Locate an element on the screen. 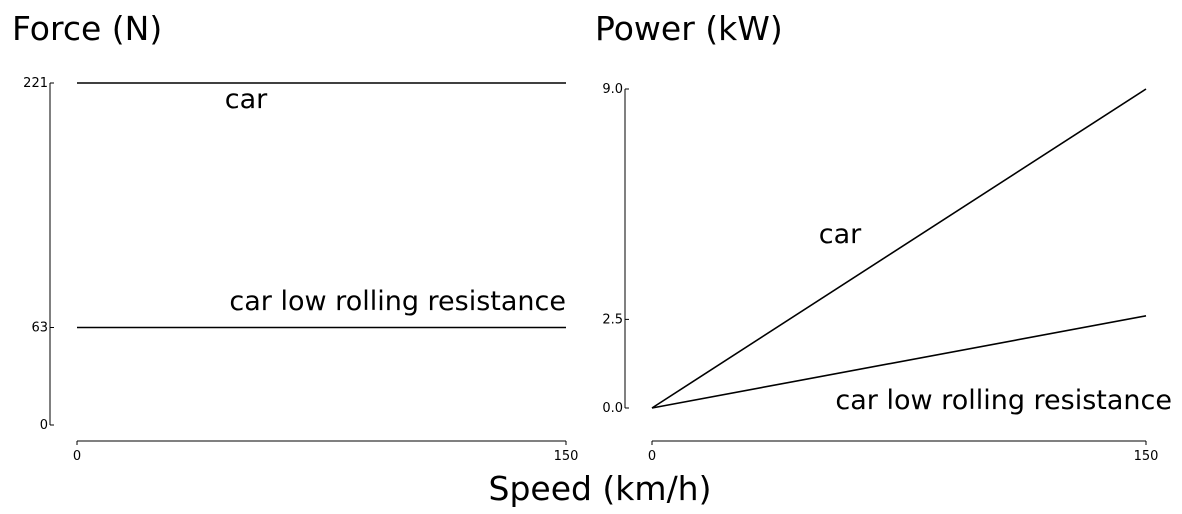  power-series-label-car: car is located at coordinates (840, 234).